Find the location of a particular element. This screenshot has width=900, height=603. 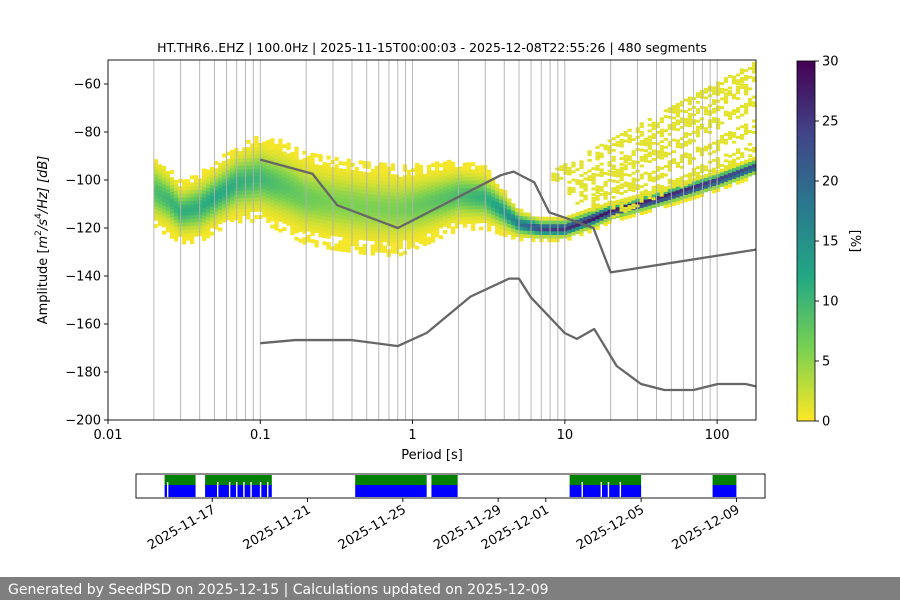

date-tick-label: 2025-11-21 is located at coordinates (277, 527).